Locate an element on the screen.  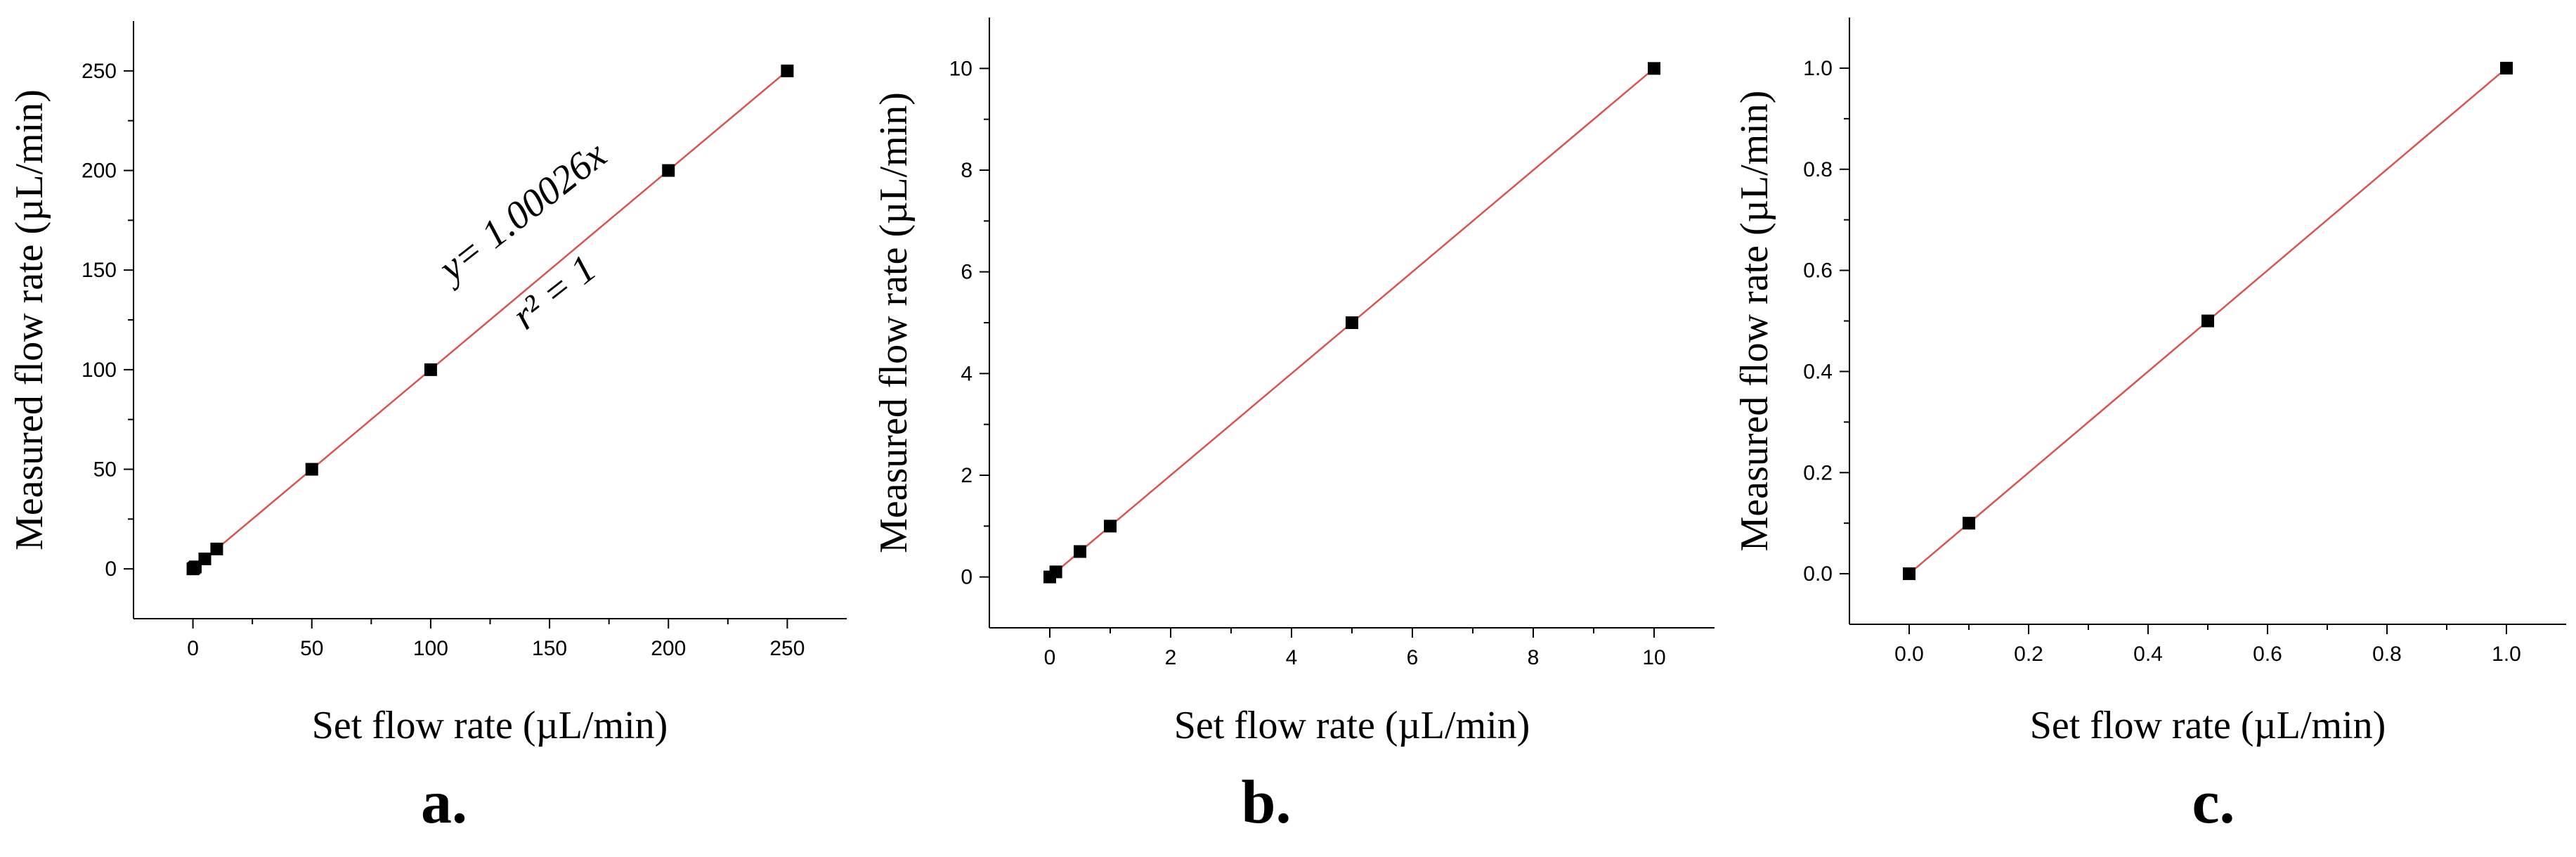
y-tick-label: 10 is located at coordinates (960, 68).